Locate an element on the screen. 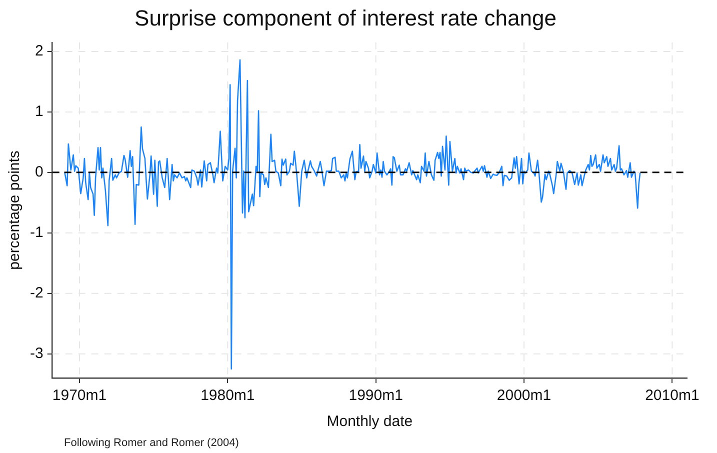 This screenshot has height=453, width=717. text: Following Romer and Romer (2004) is located at coordinates (151, 443).